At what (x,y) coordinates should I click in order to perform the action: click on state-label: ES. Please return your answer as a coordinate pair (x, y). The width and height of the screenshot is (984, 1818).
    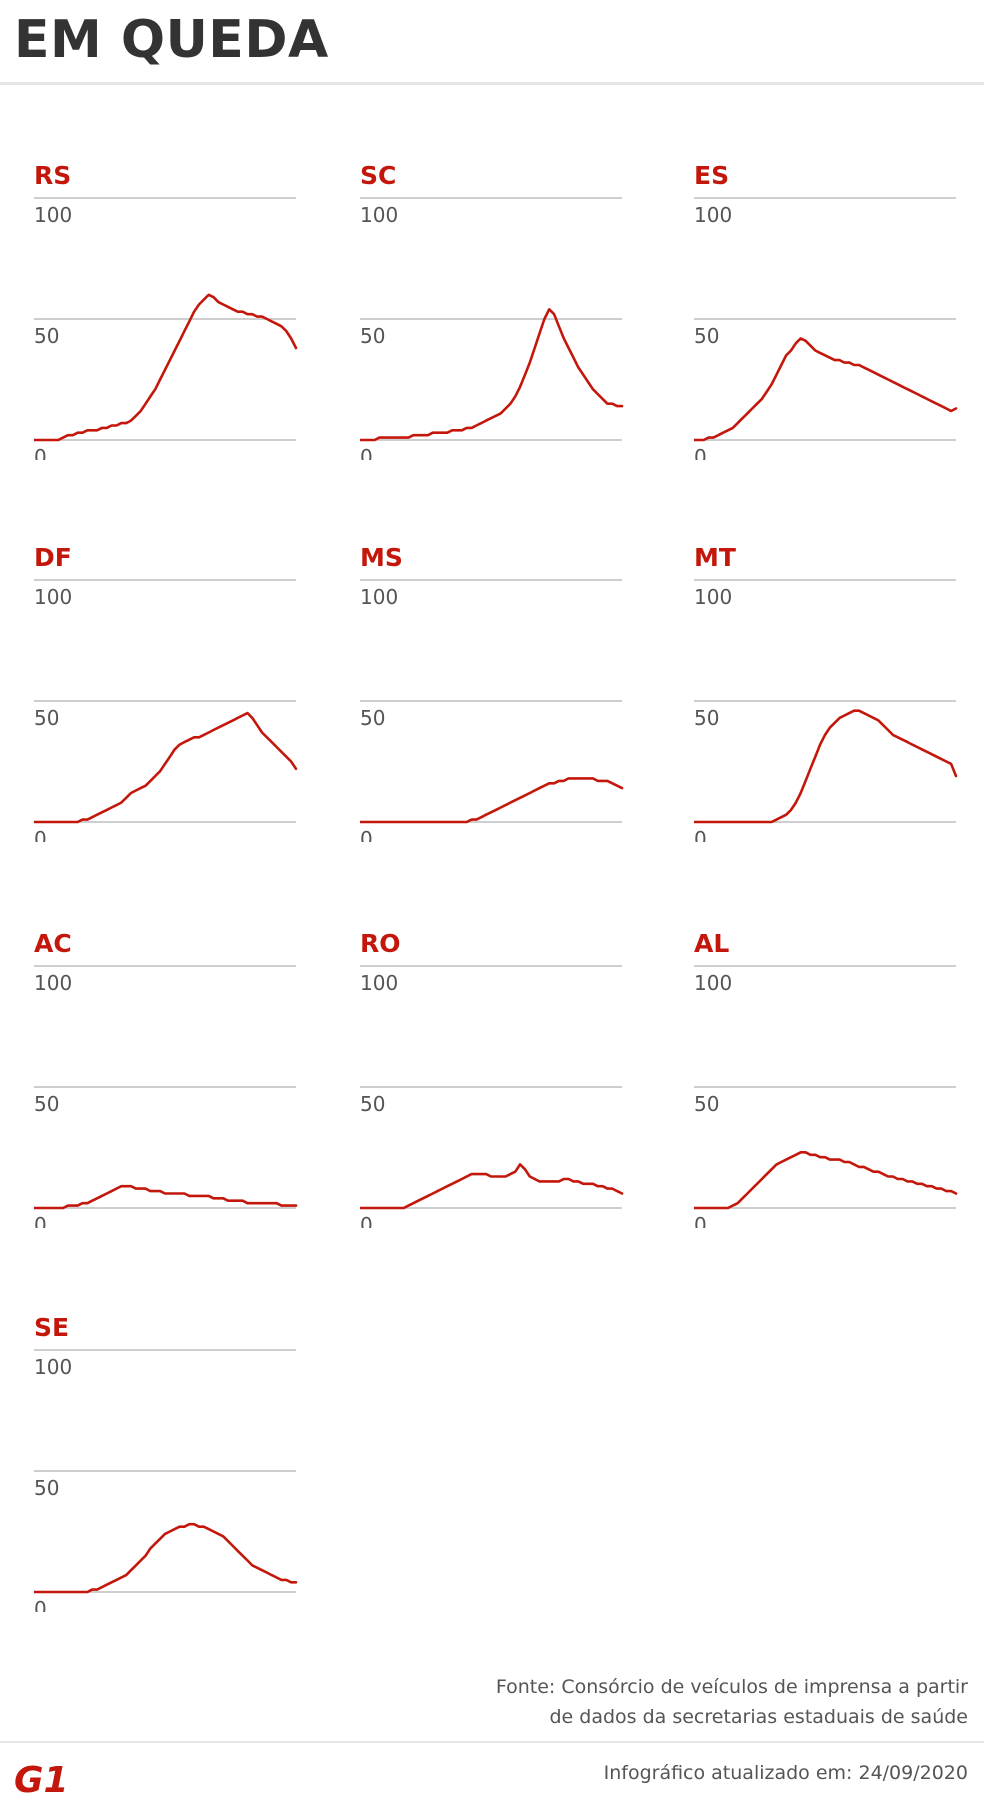
    Looking at the image, I should click on (711, 175).